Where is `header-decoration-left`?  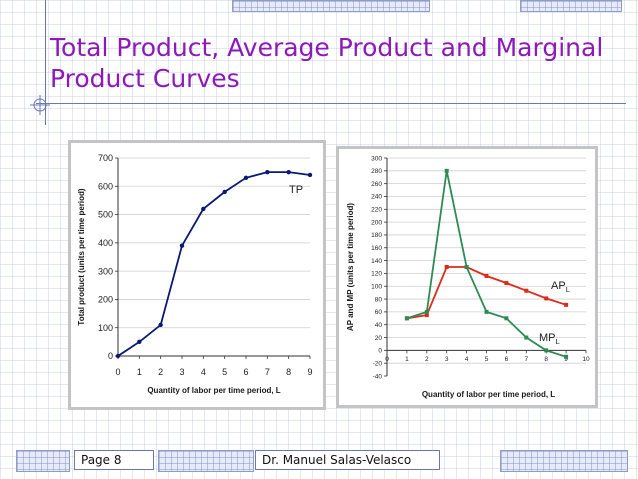 header-decoration-left is located at coordinates (331, 6).